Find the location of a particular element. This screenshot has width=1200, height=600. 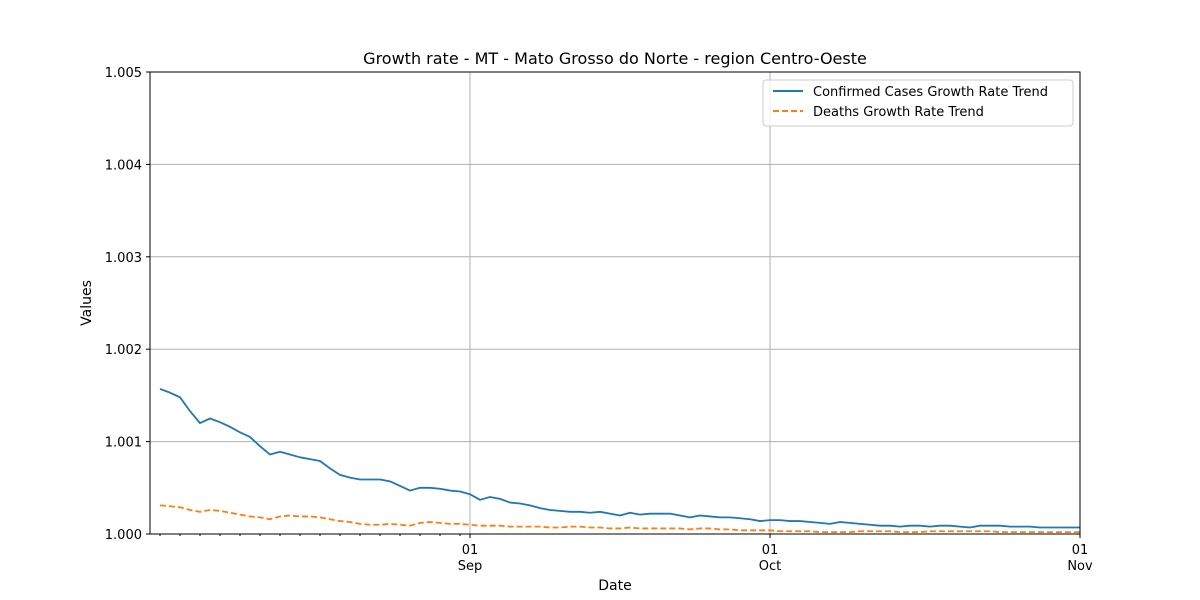

x-tick-label-month: Nov is located at coordinates (1080, 566).